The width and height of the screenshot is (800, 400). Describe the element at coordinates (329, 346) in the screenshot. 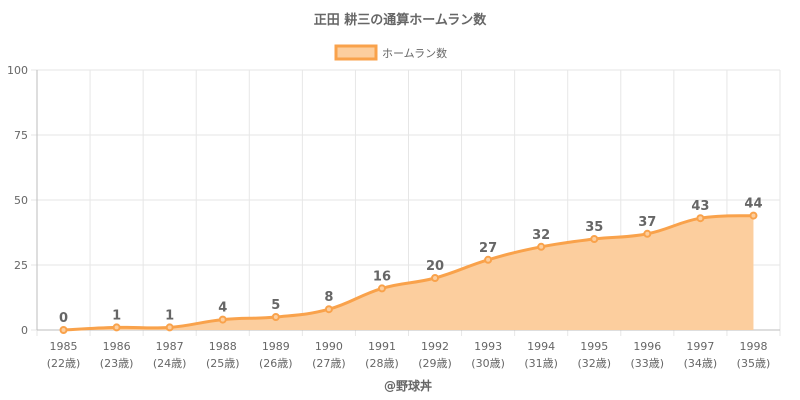

I see `x-tick-label: 1990` at that location.